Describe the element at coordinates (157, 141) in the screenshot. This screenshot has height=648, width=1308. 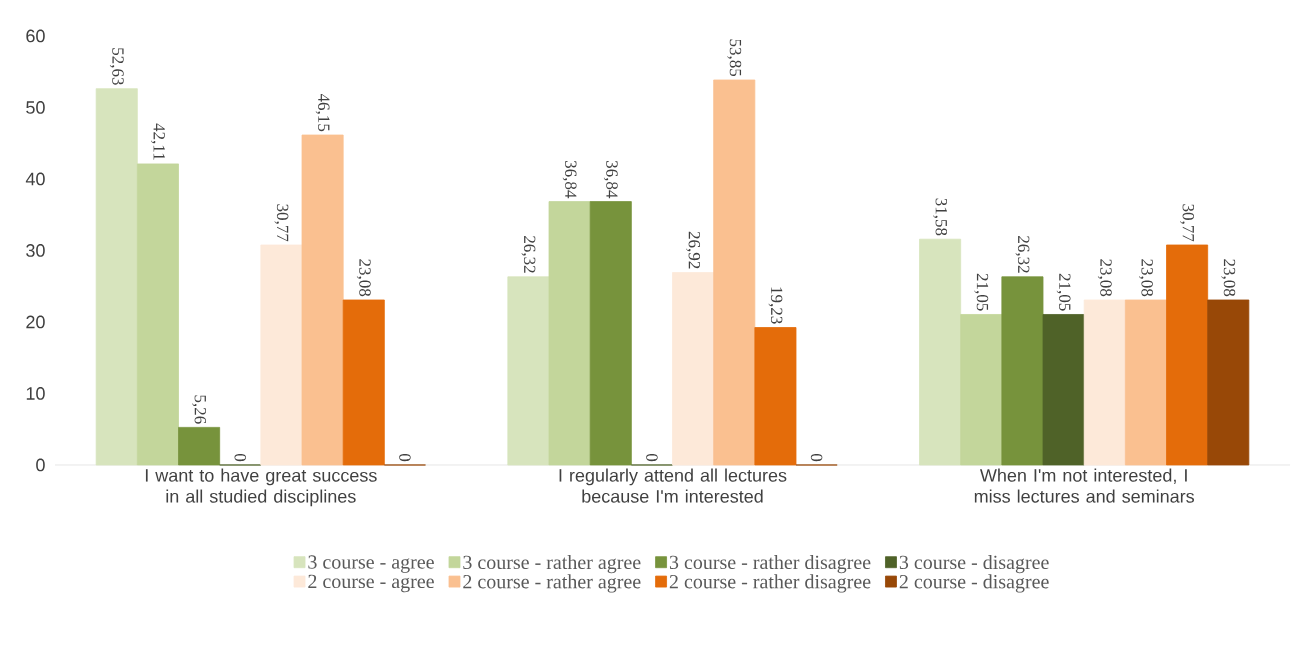
I see `data-label: 42,11` at that location.